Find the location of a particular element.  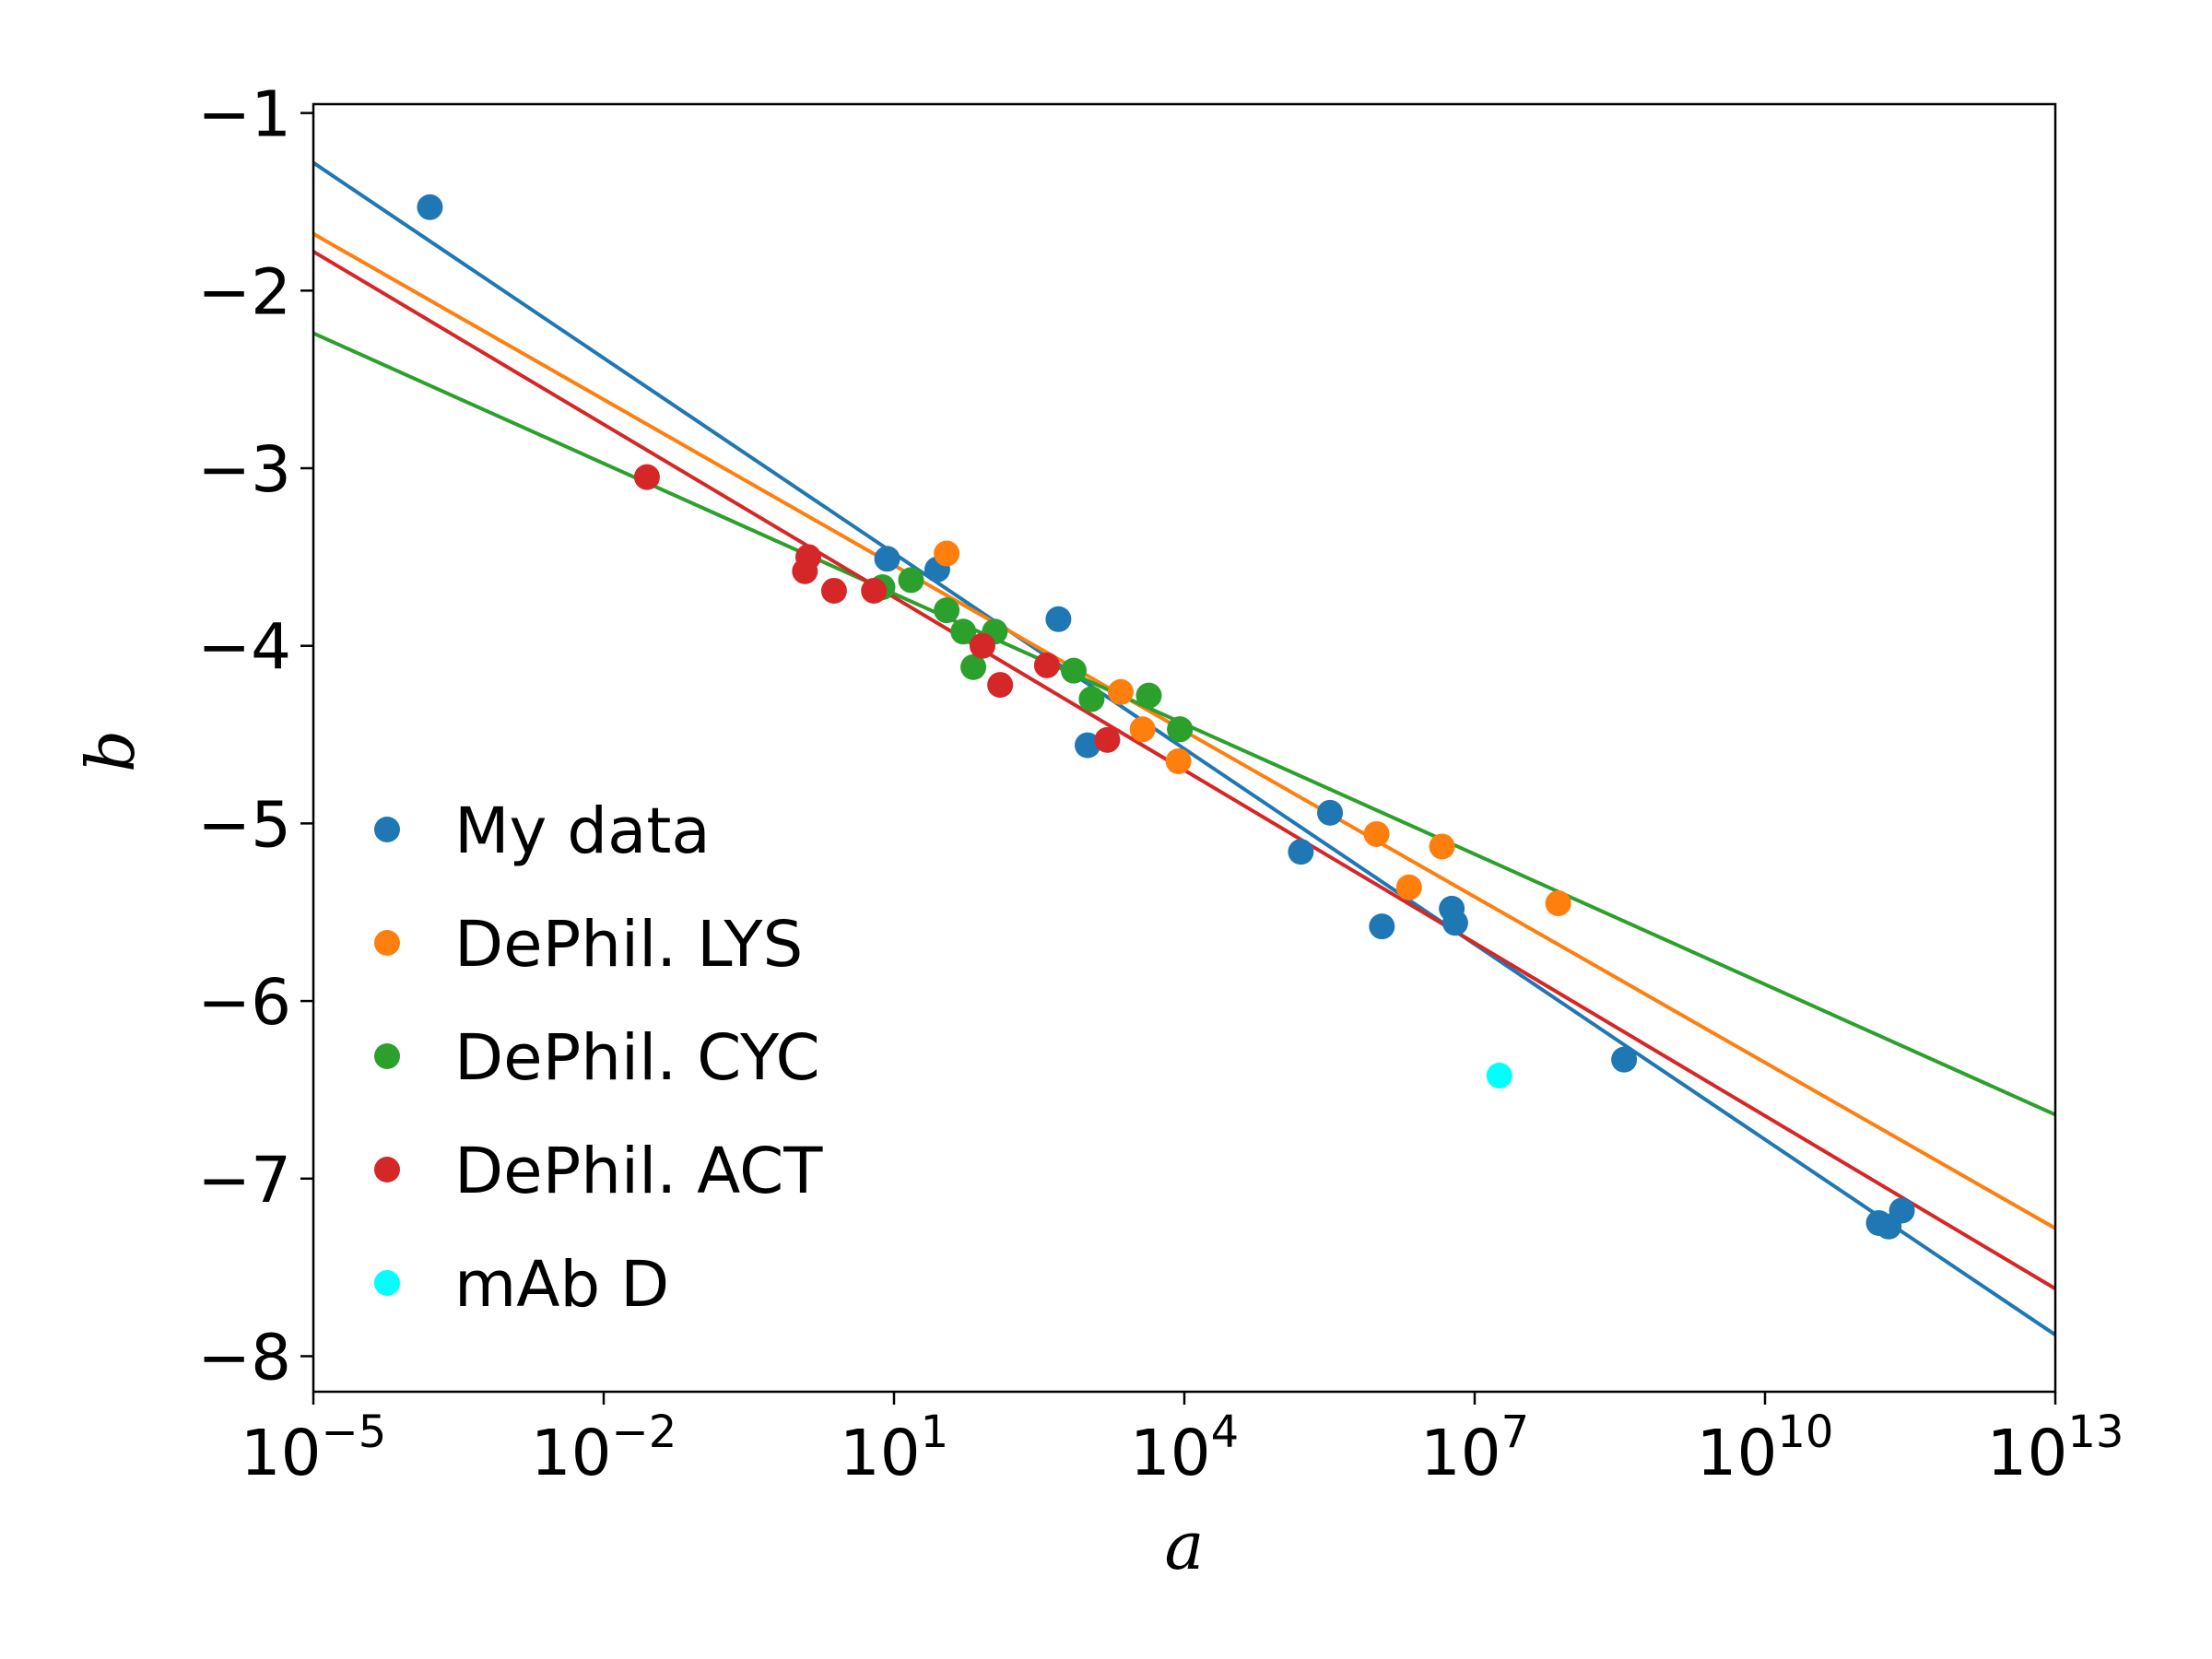

x-tick-label: 10¹ is located at coordinates (894, 1448).